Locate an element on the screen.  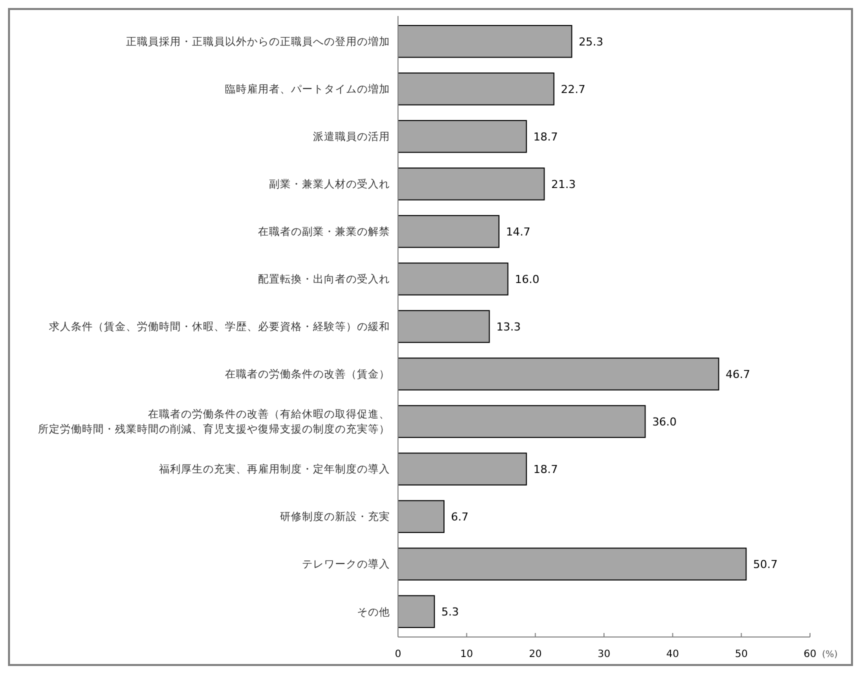
x-tick-label: 30 is located at coordinates (604, 654).